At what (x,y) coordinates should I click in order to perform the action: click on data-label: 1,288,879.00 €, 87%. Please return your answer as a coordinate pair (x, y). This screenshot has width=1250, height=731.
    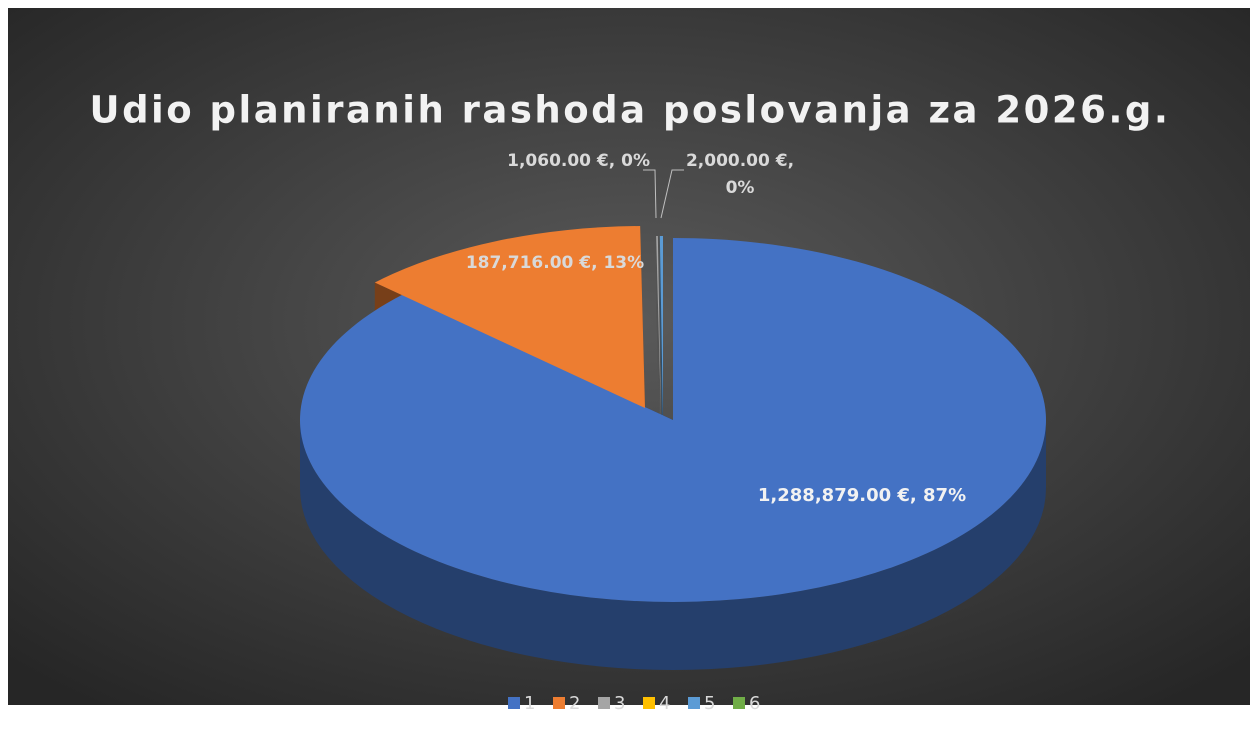
    Looking at the image, I should click on (862, 495).